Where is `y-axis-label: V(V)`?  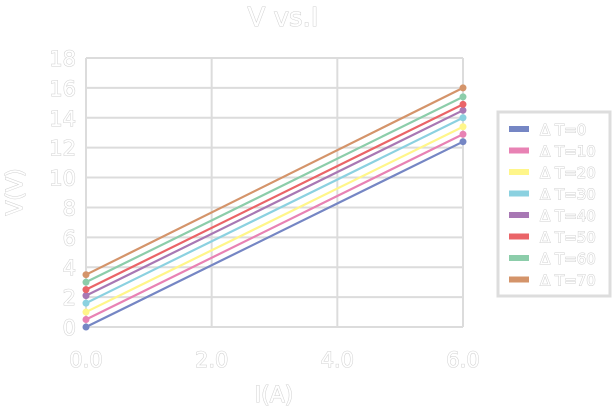
y-axis-label: V(V) is located at coordinates (15, 191).